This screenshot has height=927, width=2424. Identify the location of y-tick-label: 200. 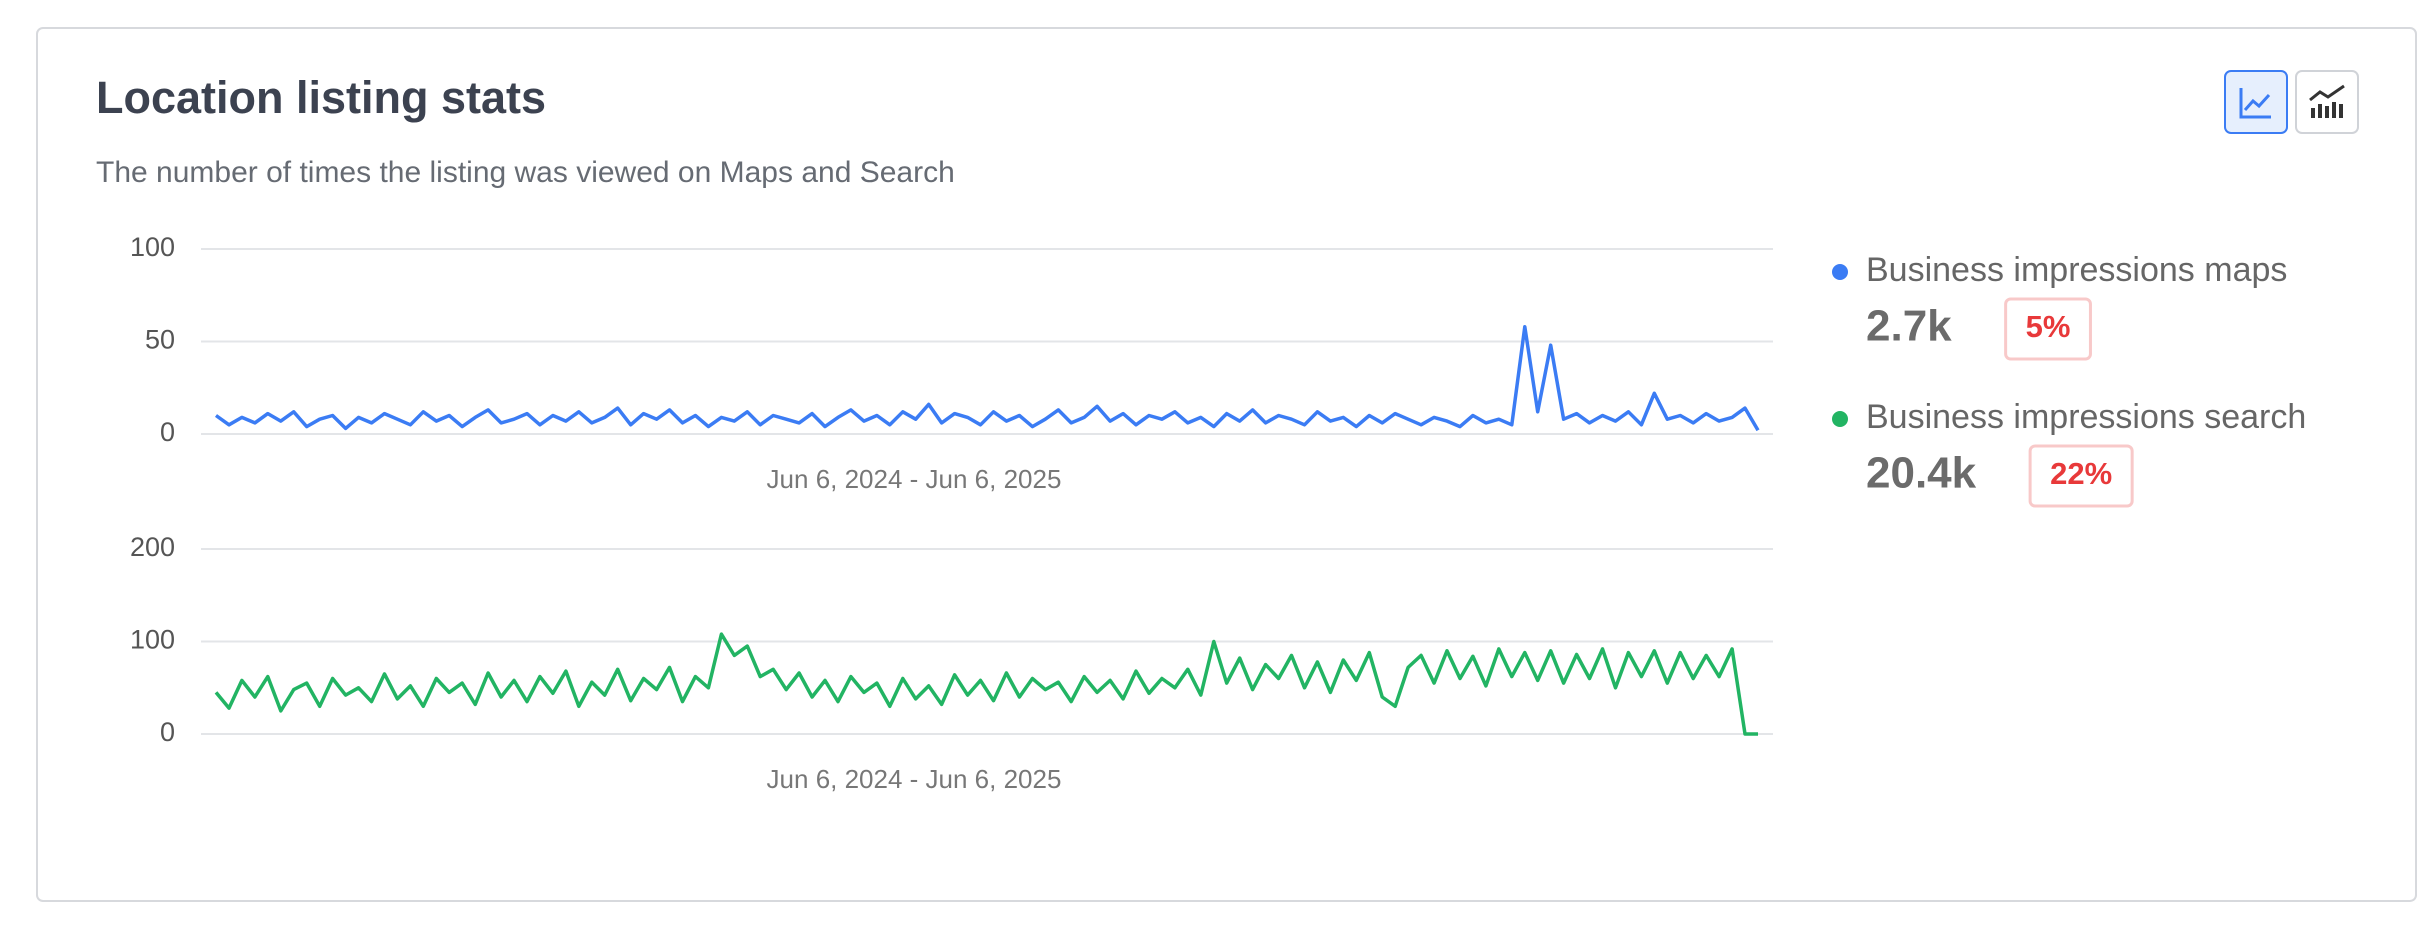
(152, 547).